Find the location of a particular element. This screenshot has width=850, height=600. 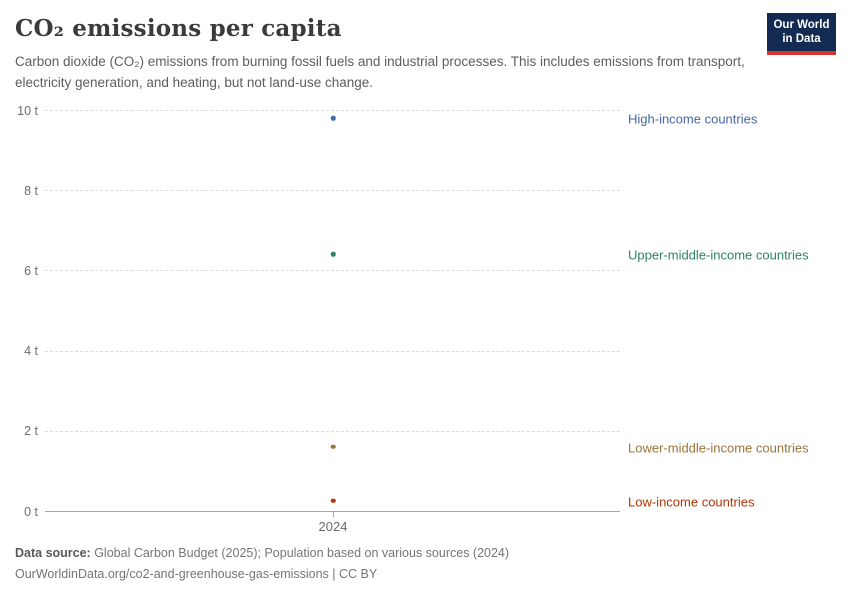

x-tick-label: 2024 is located at coordinates (333, 526).